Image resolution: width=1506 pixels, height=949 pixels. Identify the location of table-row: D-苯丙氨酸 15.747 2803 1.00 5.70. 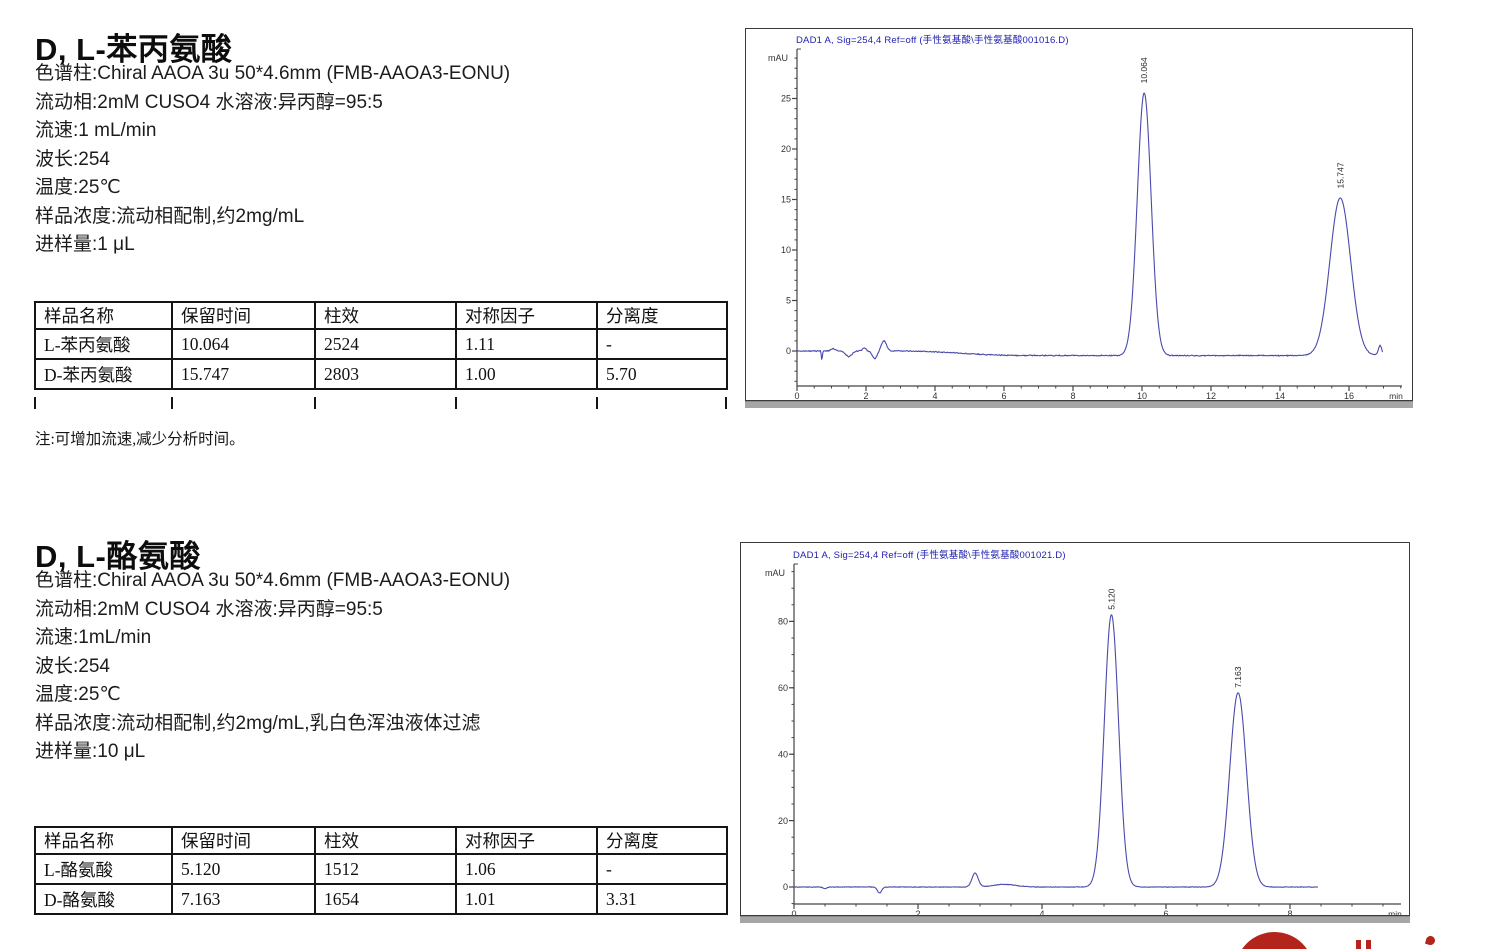
(381, 374).